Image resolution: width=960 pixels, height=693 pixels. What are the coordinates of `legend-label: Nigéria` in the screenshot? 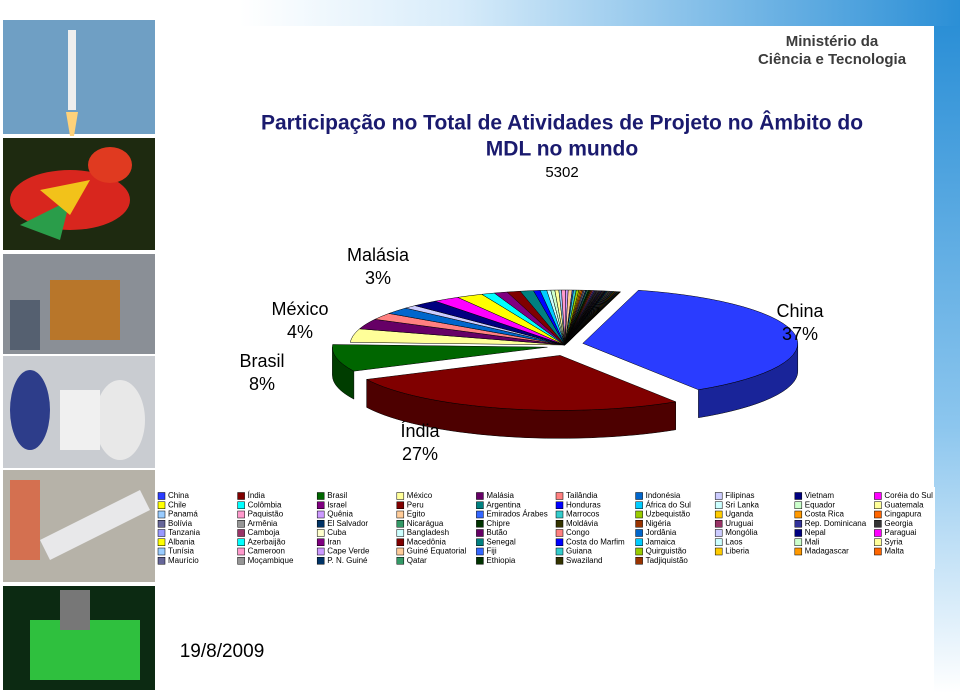 It's located at (659, 523).